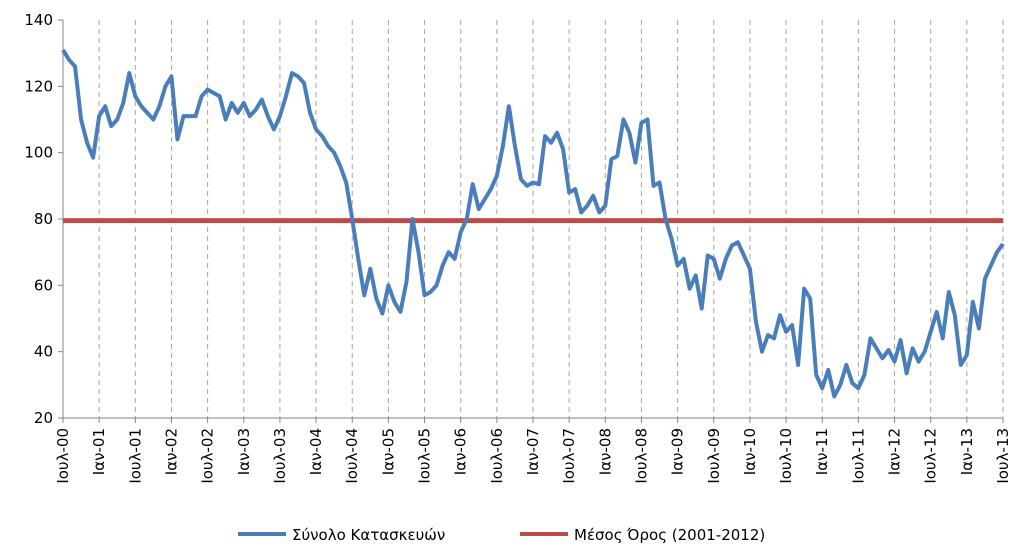 This screenshot has height=546, width=1018. I want to click on x-tick-label: Ιαν-06, so click(461, 451).